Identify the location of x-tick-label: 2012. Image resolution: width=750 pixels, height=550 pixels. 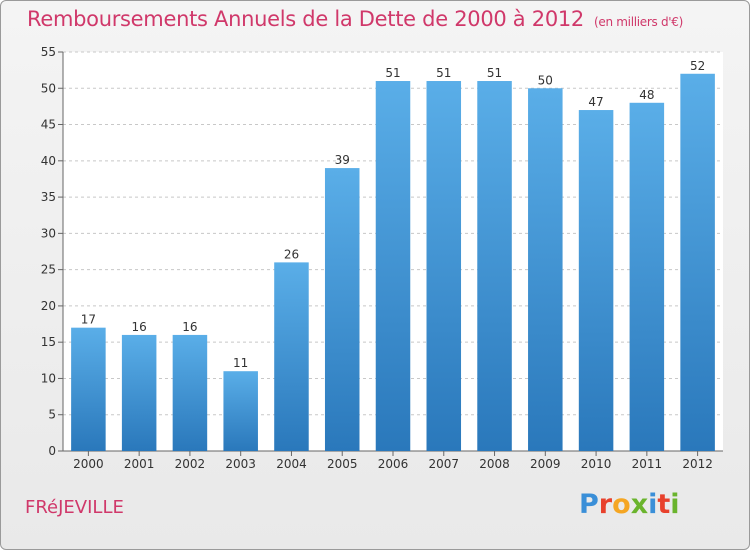
(697, 464).